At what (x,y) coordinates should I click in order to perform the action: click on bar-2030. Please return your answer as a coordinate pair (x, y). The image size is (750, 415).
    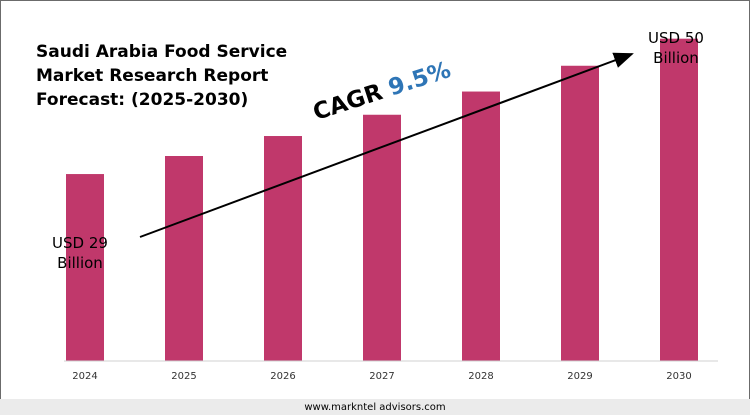
    Looking at the image, I should click on (679, 200).